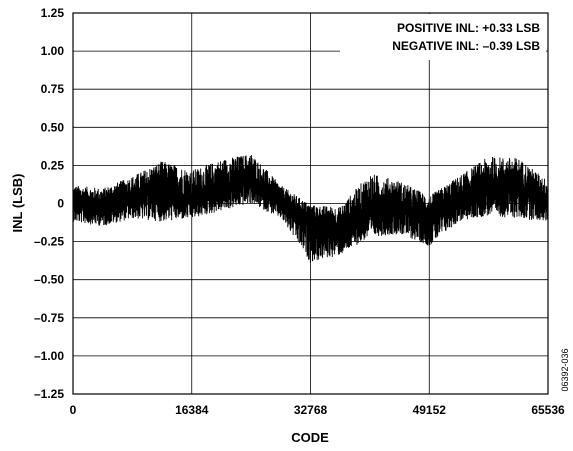  I want to click on x-tick-label: 0, so click(73, 410).